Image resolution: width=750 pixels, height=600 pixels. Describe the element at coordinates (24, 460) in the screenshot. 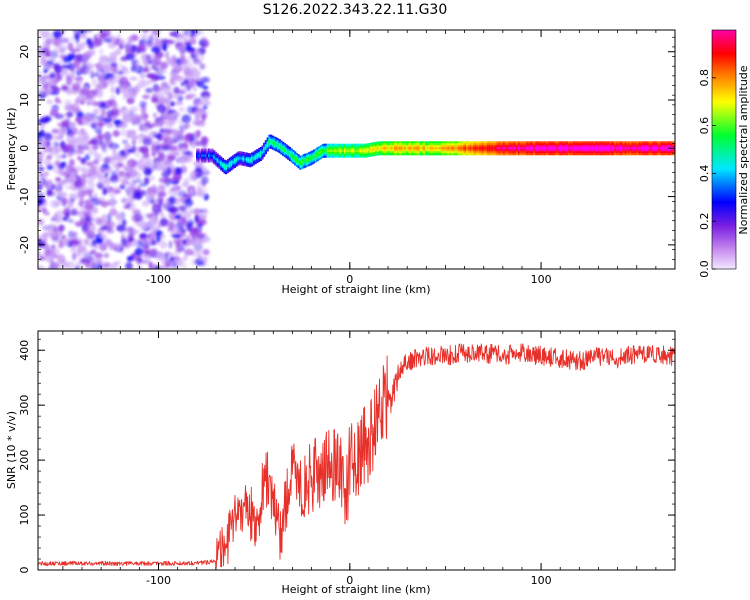

I see `snr-y-tick-label: 200` at that location.